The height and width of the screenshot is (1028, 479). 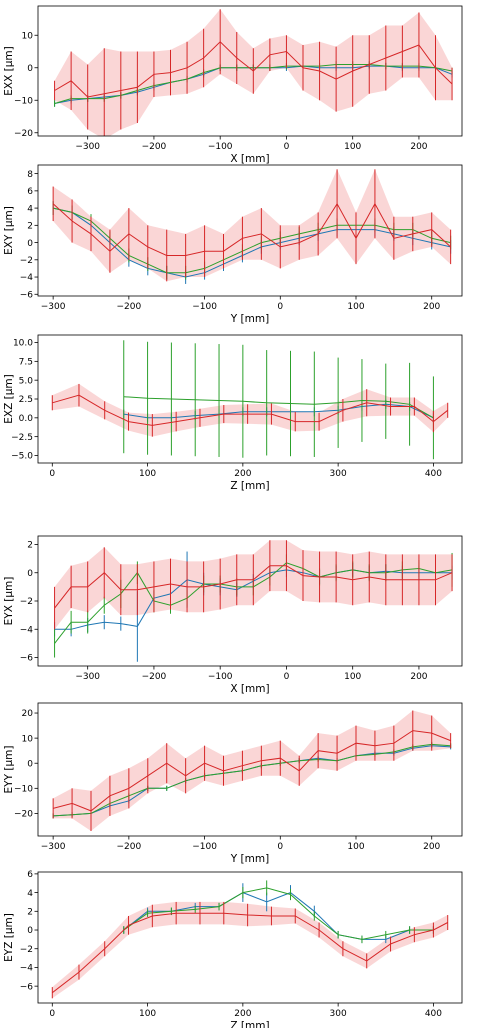 I want to click on y-axis-label: EXX [μm], so click(x=9, y=70).